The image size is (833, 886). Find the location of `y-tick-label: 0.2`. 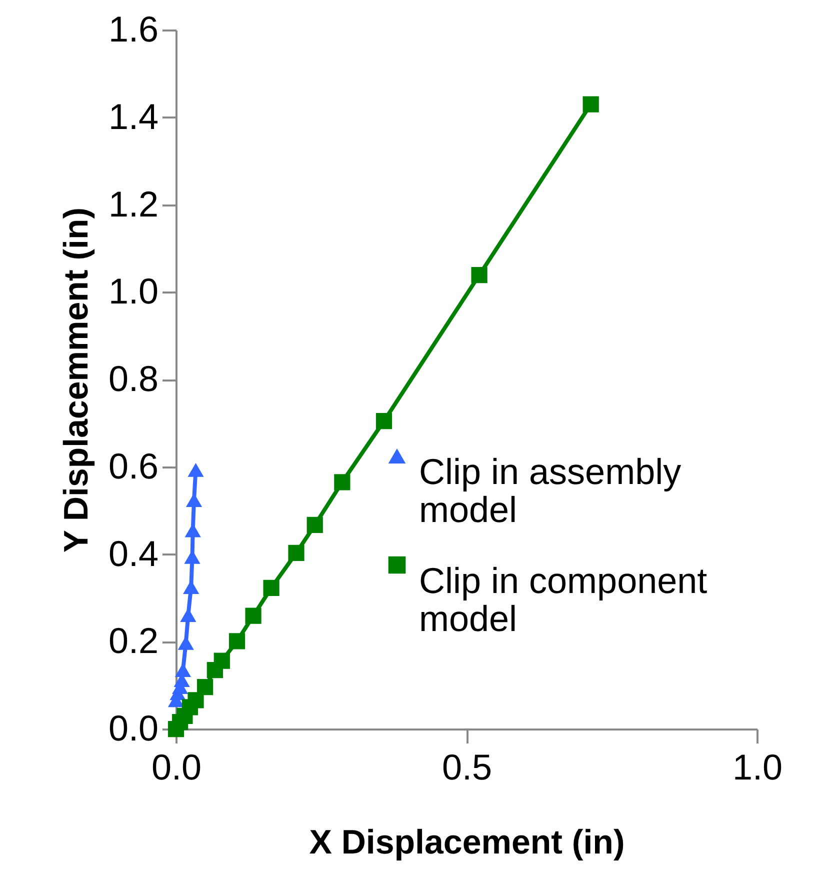

y-tick-label: 0.2 is located at coordinates (133, 641).